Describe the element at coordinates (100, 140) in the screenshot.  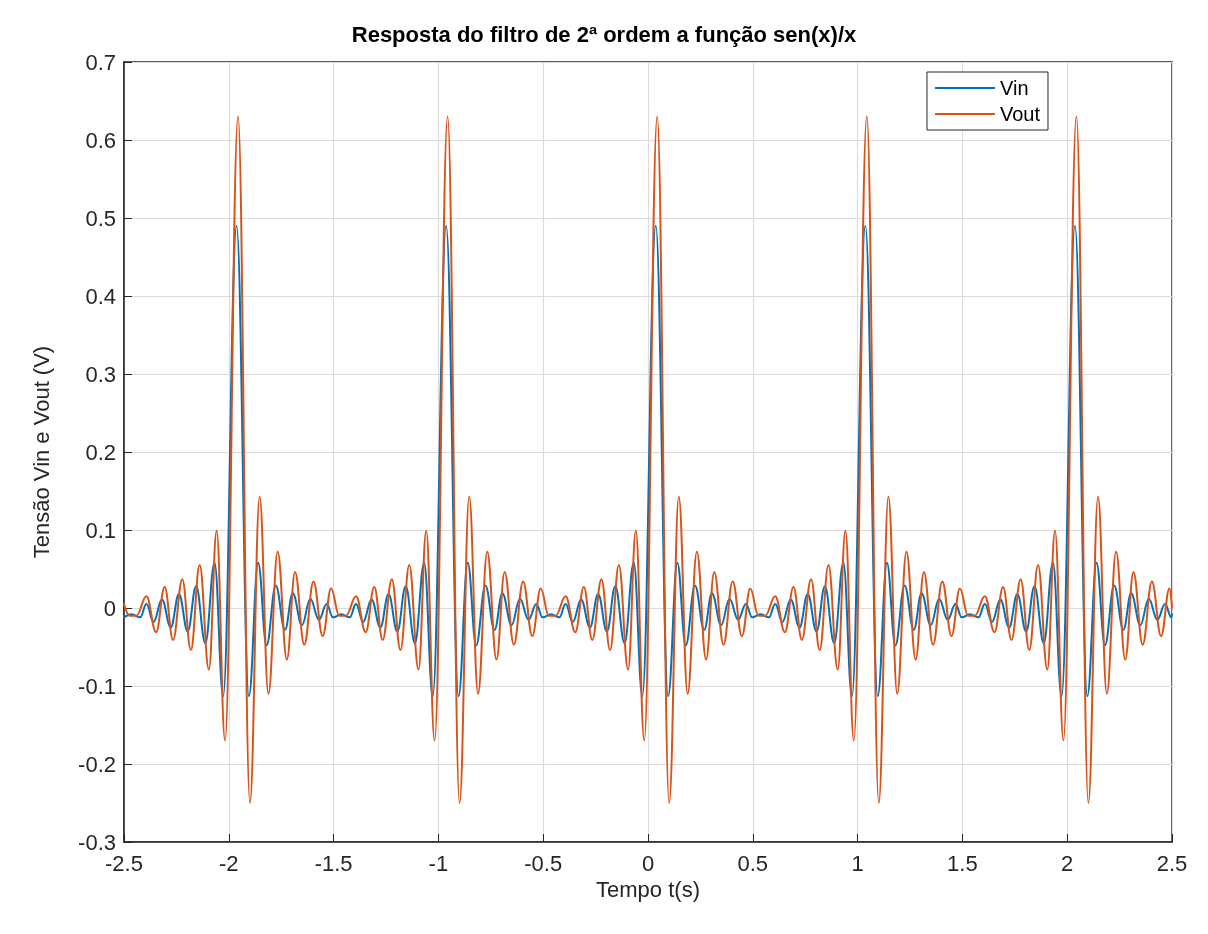
I see `y-tick-label: 0.6` at that location.